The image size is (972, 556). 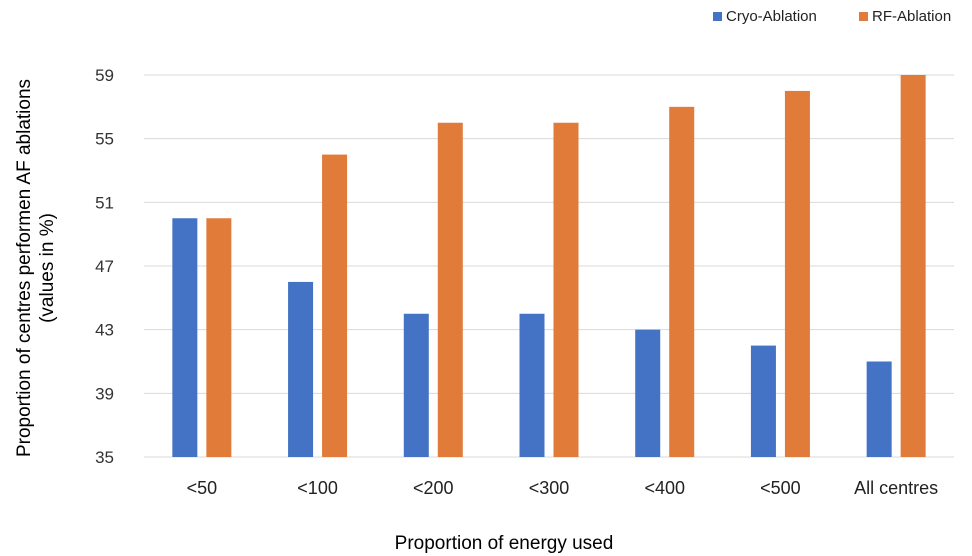 I want to click on x-tick-label: <300, so click(x=549, y=488).